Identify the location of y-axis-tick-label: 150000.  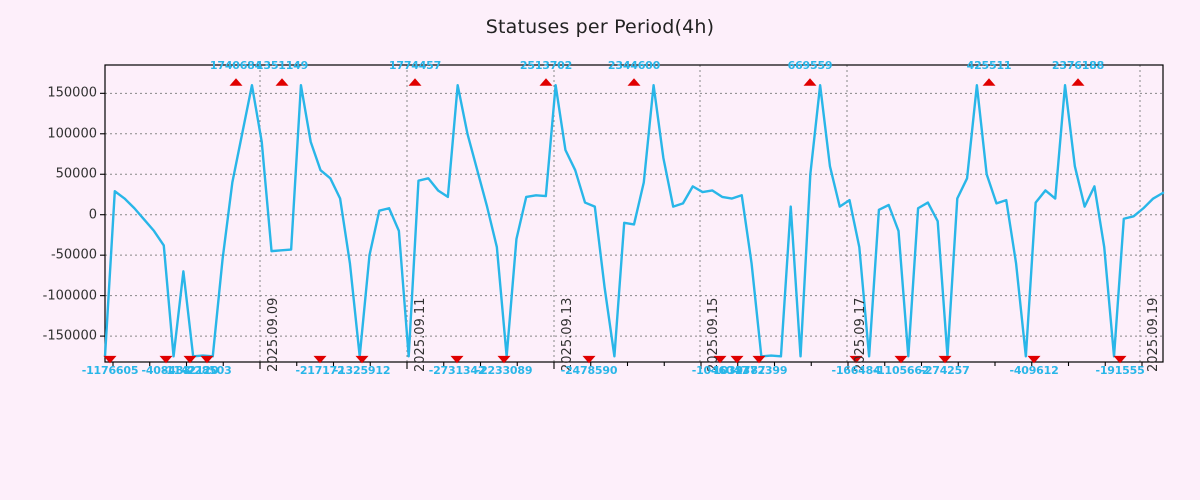
(72, 93).